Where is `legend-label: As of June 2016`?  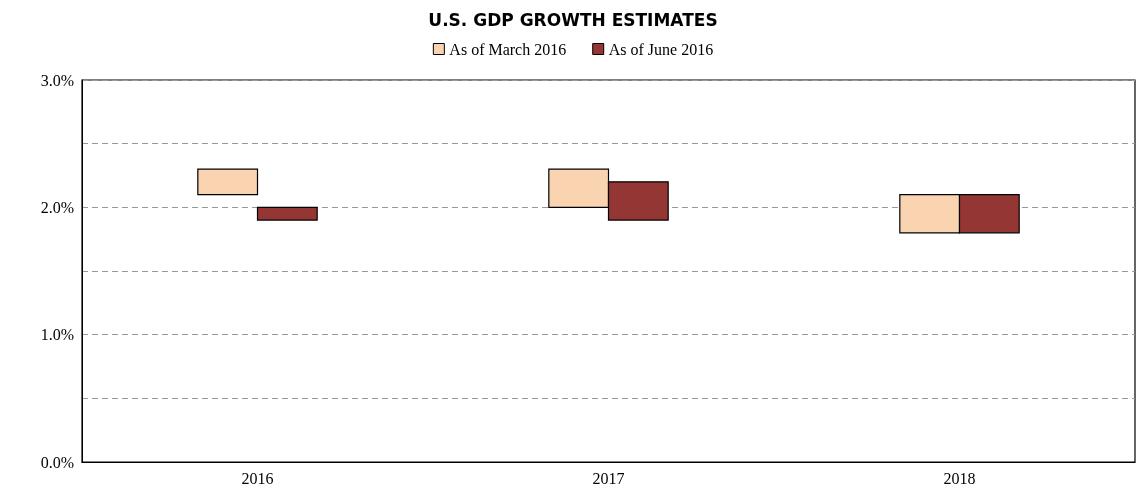
legend-label: As of June 2016 is located at coordinates (661, 49).